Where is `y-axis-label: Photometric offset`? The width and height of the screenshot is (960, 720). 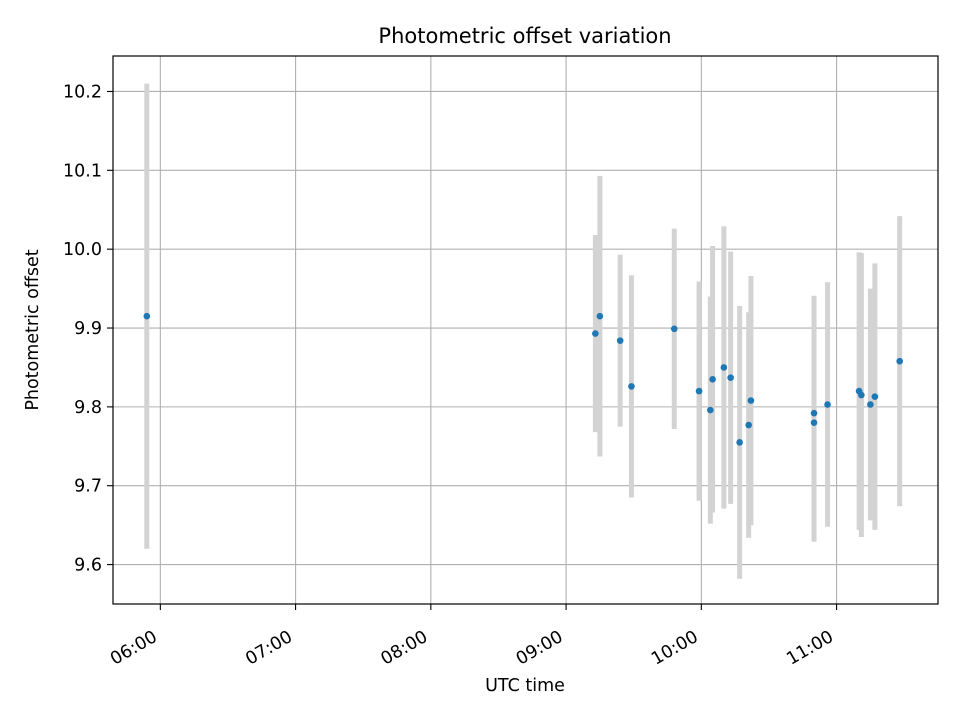 y-axis-label: Photometric offset is located at coordinates (33, 329).